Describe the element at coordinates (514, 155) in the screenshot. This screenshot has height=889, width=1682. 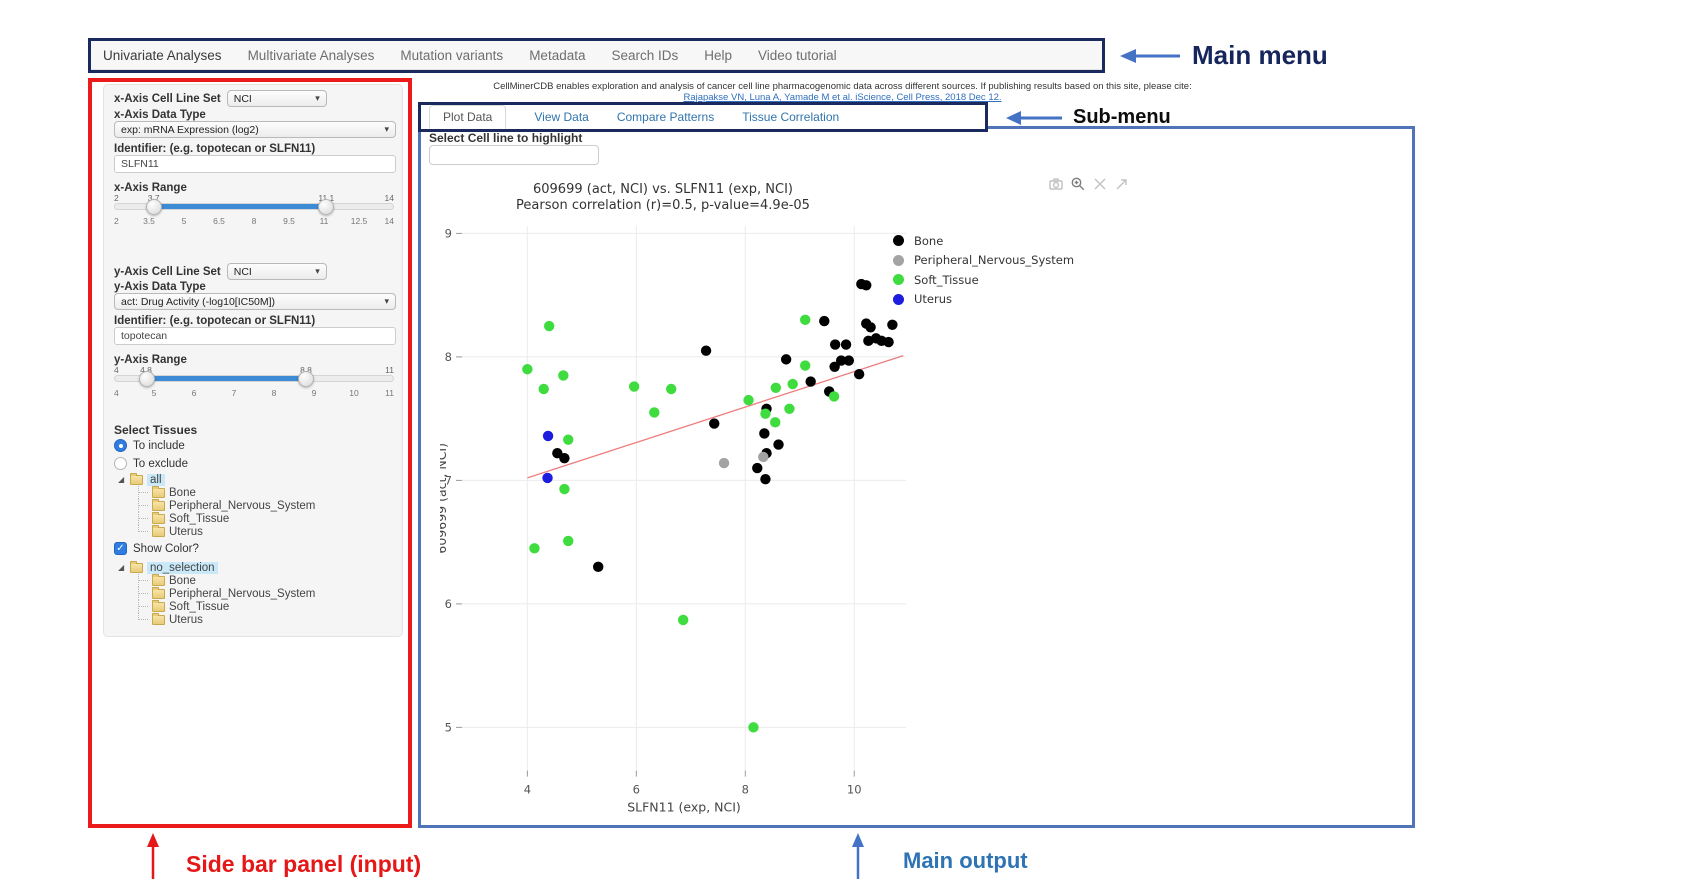
I see `highlight-cell-line-input` at that location.